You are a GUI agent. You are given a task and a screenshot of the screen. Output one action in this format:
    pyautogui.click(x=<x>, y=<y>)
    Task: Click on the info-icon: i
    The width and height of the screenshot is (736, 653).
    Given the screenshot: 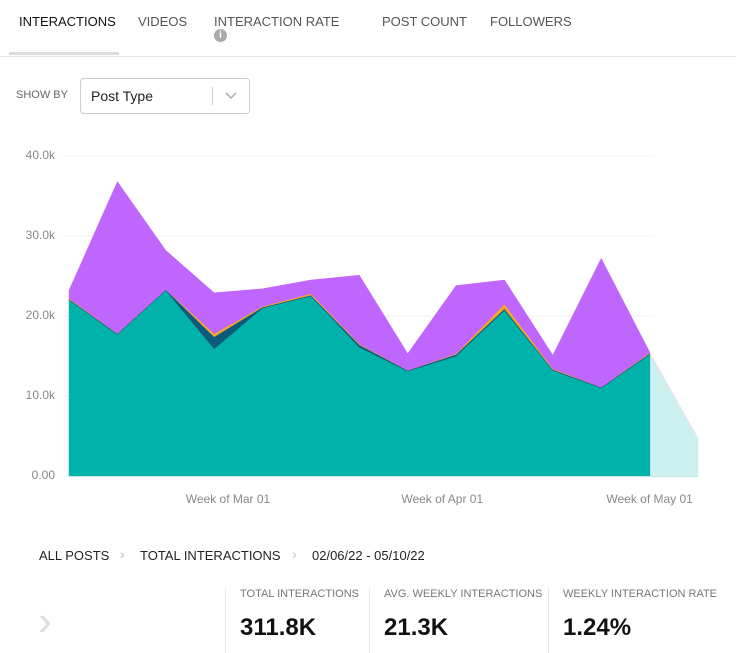 What is the action you would take?
    pyautogui.click(x=220, y=35)
    